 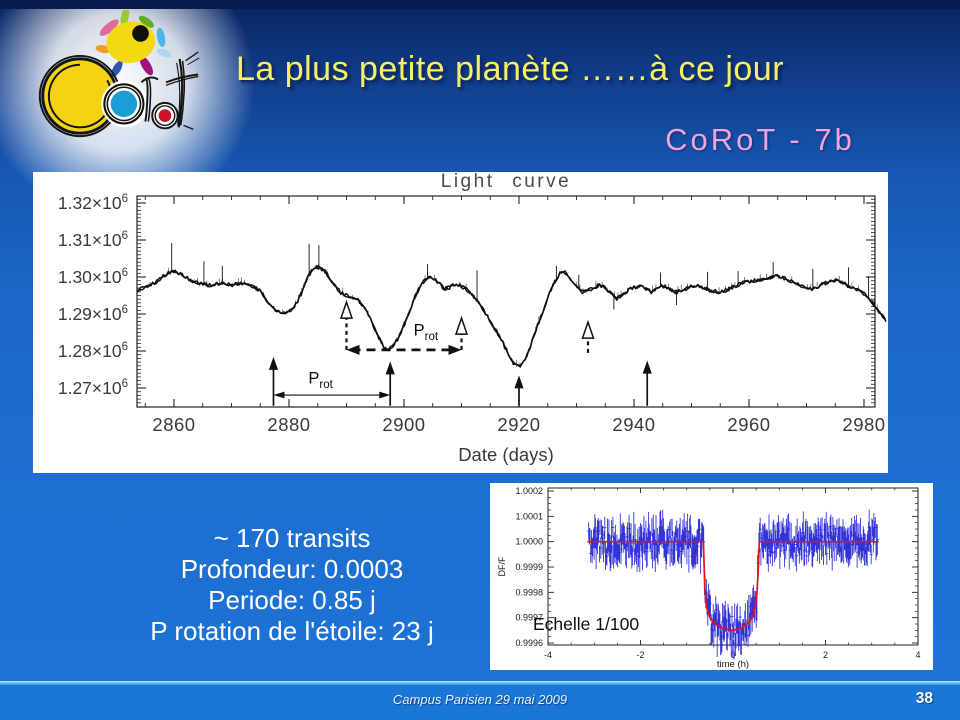 What do you see at coordinates (529, 618) in the screenshot?
I see `svg-text: 0.9997` at bounding box center [529, 618].